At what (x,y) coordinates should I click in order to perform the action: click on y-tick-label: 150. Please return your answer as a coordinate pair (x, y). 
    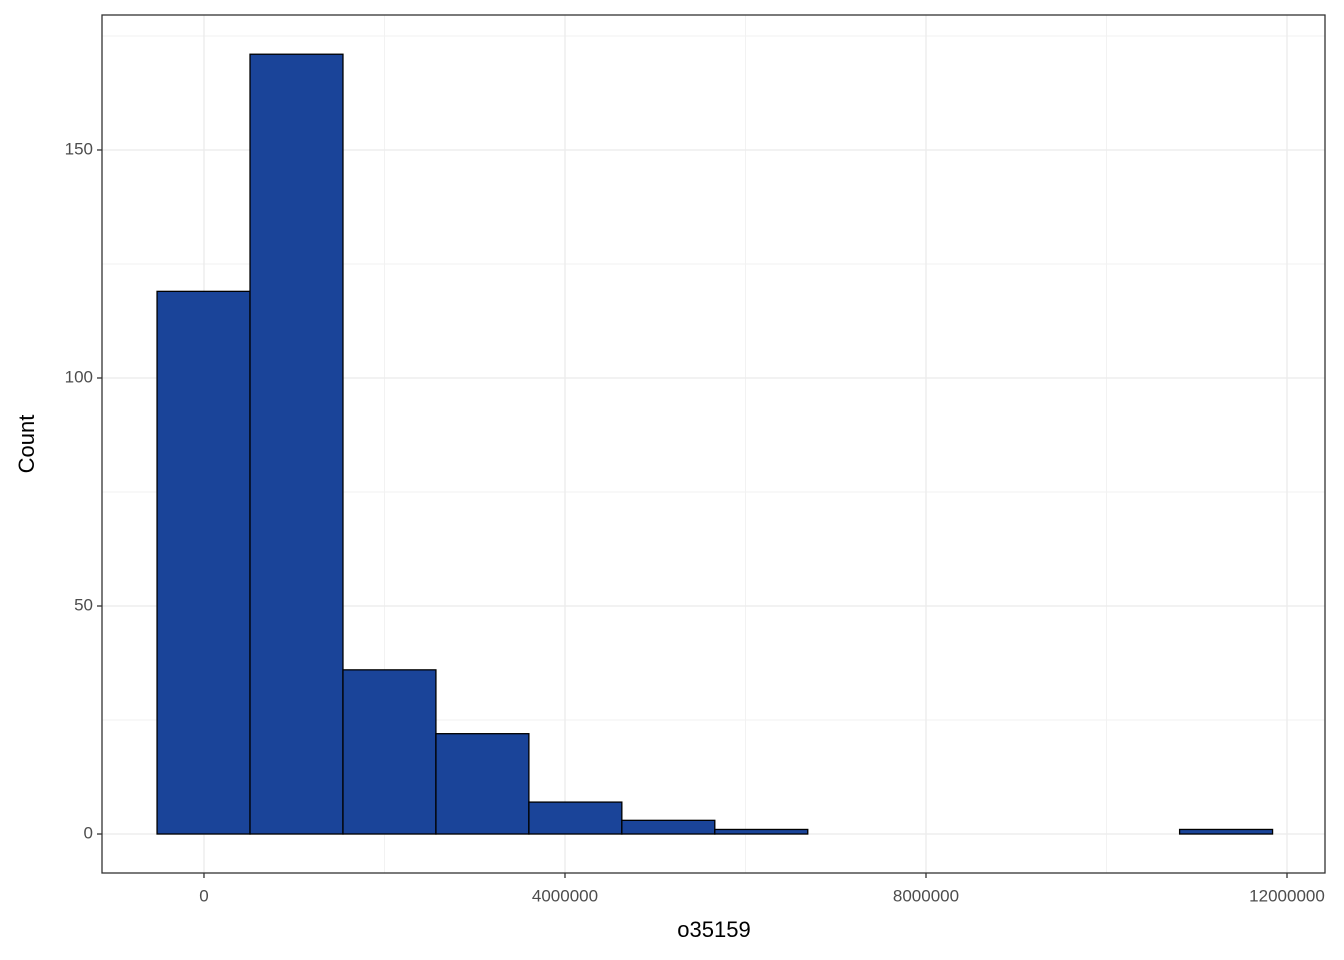
    Looking at the image, I should click on (79, 148).